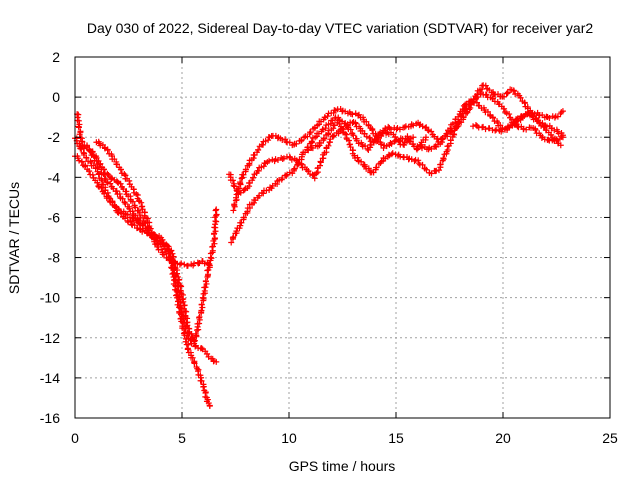 The image size is (640, 480). I want to click on y-tick-label: -12, so click(50, 338).